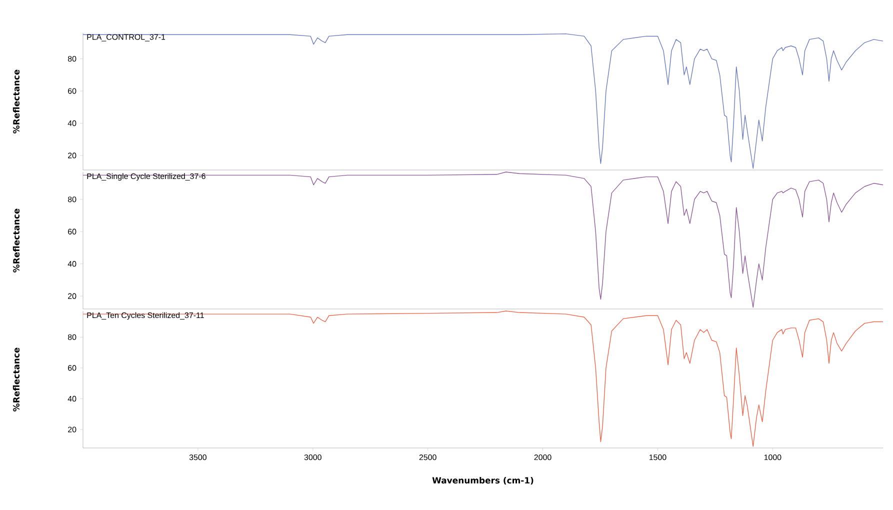 This screenshot has width=893, height=510. What do you see at coordinates (483, 480) in the screenshot?
I see `x-axis-title: Wavenumbers (cm-1)` at bounding box center [483, 480].